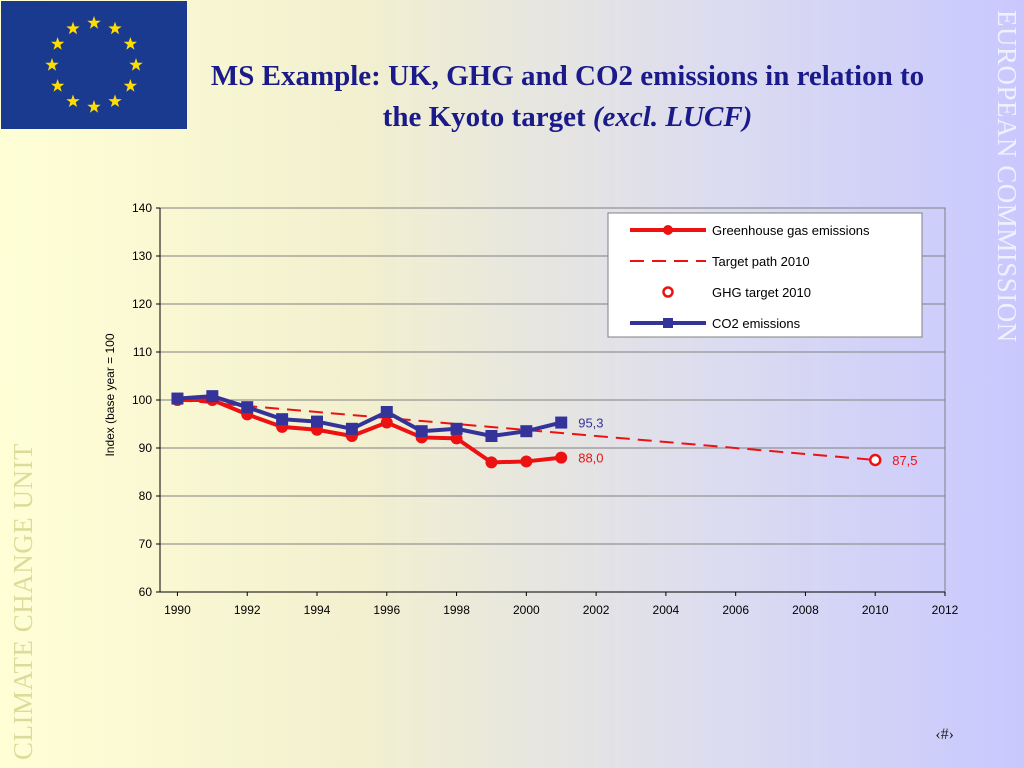 The width and height of the screenshot is (1024, 768). Describe the element at coordinates (875, 460) in the screenshot. I see `ghg-target-point` at that location.